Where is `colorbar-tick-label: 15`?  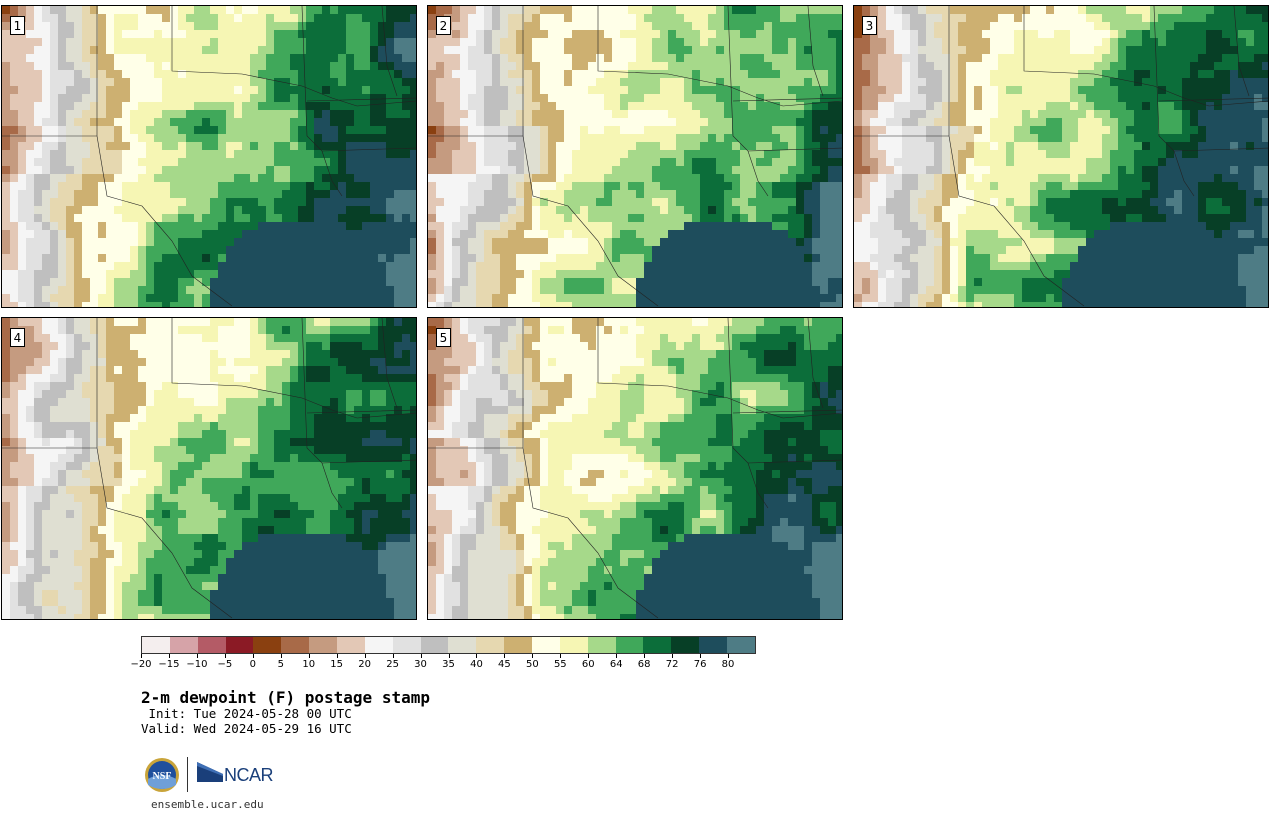
colorbar-tick-label: 15 is located at coordinates (337, 664).